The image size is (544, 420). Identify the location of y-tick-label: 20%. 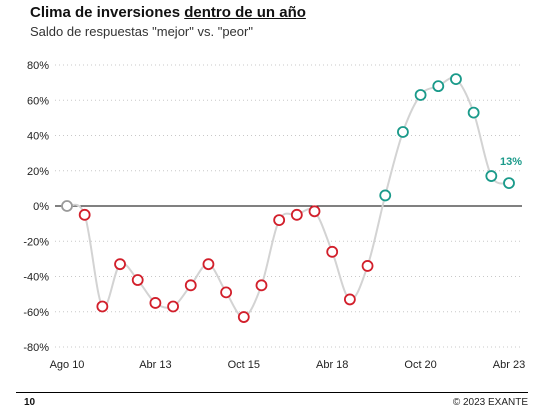
(38, 172).